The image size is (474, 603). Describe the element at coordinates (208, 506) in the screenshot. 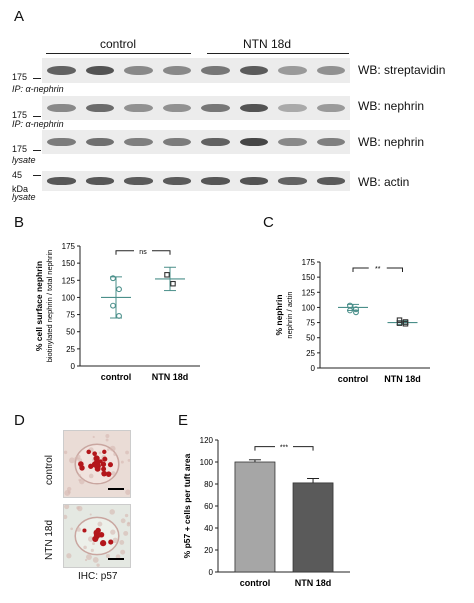

I see `y-tick-label: 60` at that location.